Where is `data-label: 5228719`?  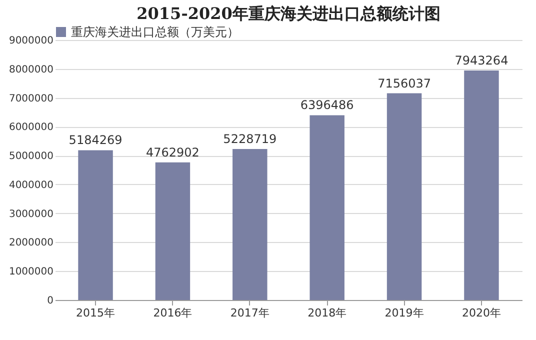
data-label: 5228719 is located at coordinates (250, 139).